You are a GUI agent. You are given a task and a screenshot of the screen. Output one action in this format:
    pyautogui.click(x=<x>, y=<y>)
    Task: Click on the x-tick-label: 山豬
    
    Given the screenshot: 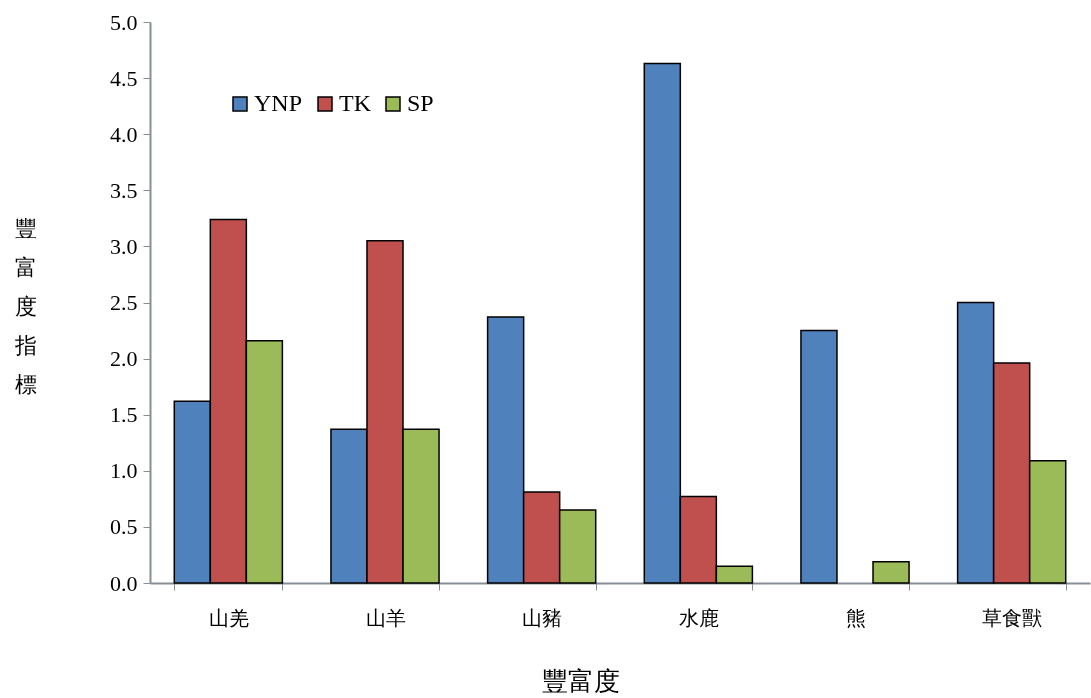 What is the action you would take?
    pyautogui.click(x=542, y=617)
    